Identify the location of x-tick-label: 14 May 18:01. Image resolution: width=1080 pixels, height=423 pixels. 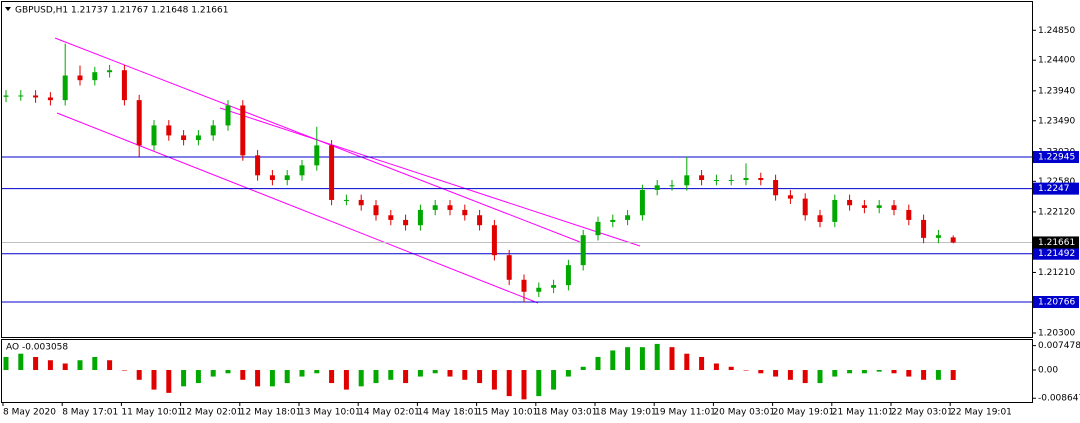
(448, 413).